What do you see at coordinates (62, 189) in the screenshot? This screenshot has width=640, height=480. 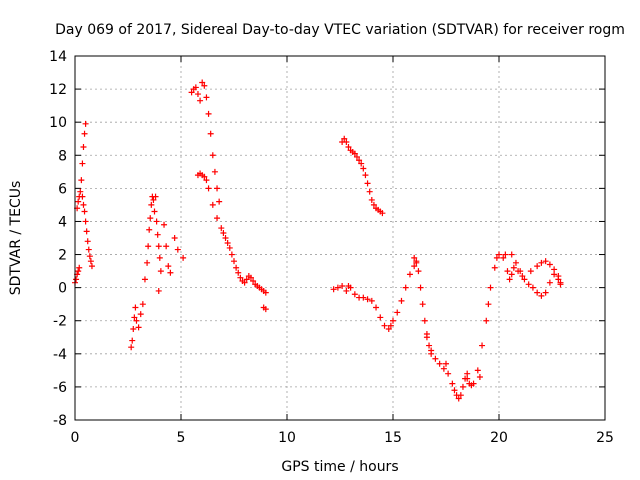 I see `y-tick-label: 6` at bounding box center [62, 189].